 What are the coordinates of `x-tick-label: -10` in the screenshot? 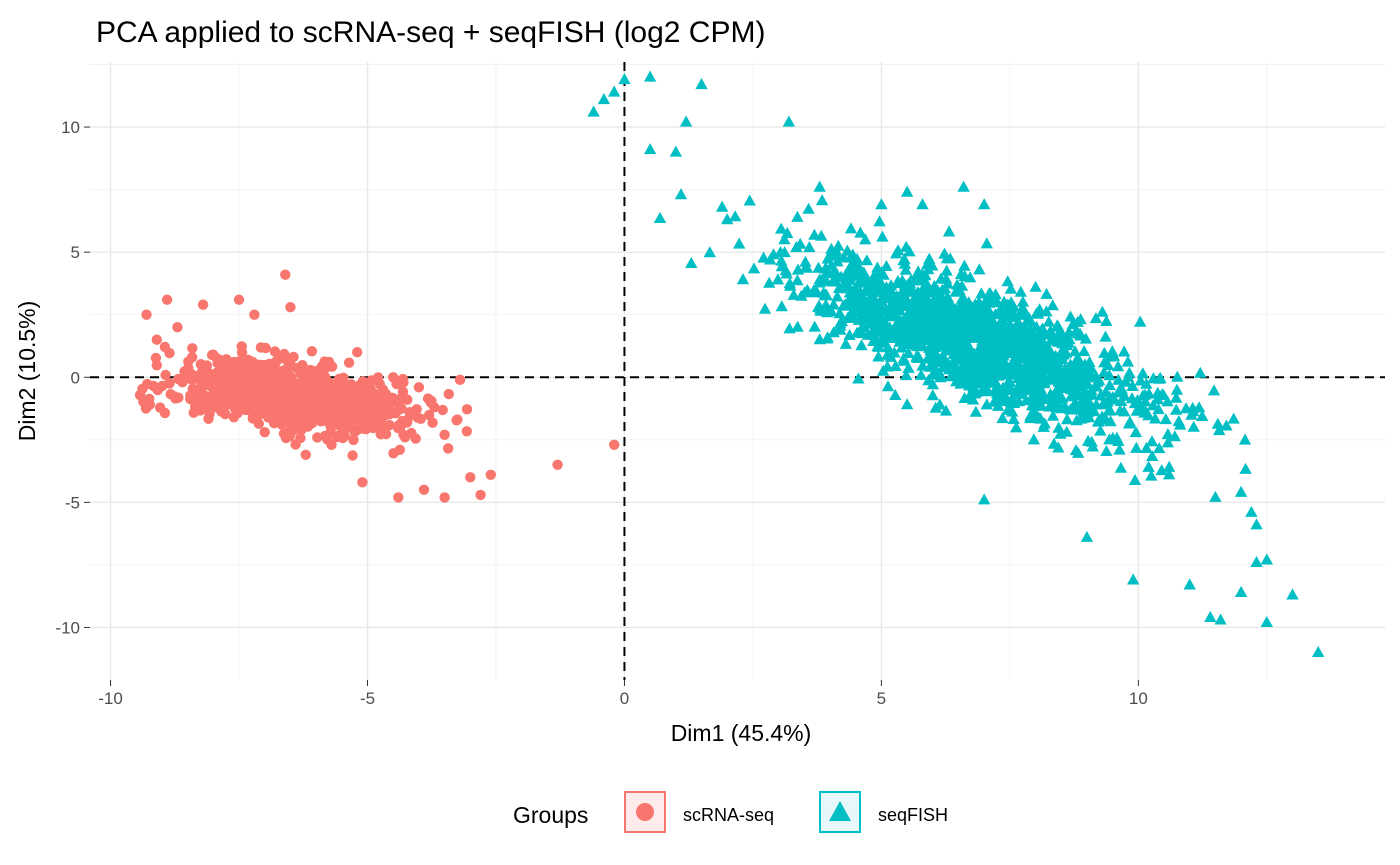 It's located at (110, 698).